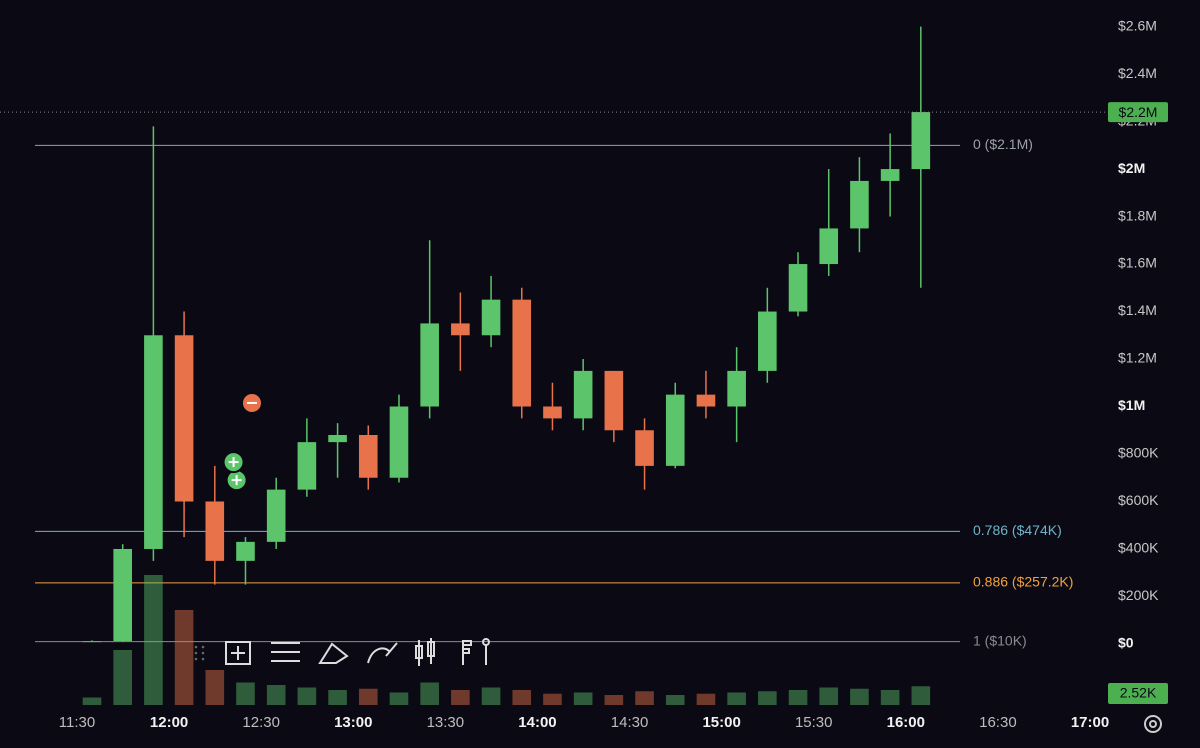  I want to click on x-tick-label: 15:30, so click(814, 722).